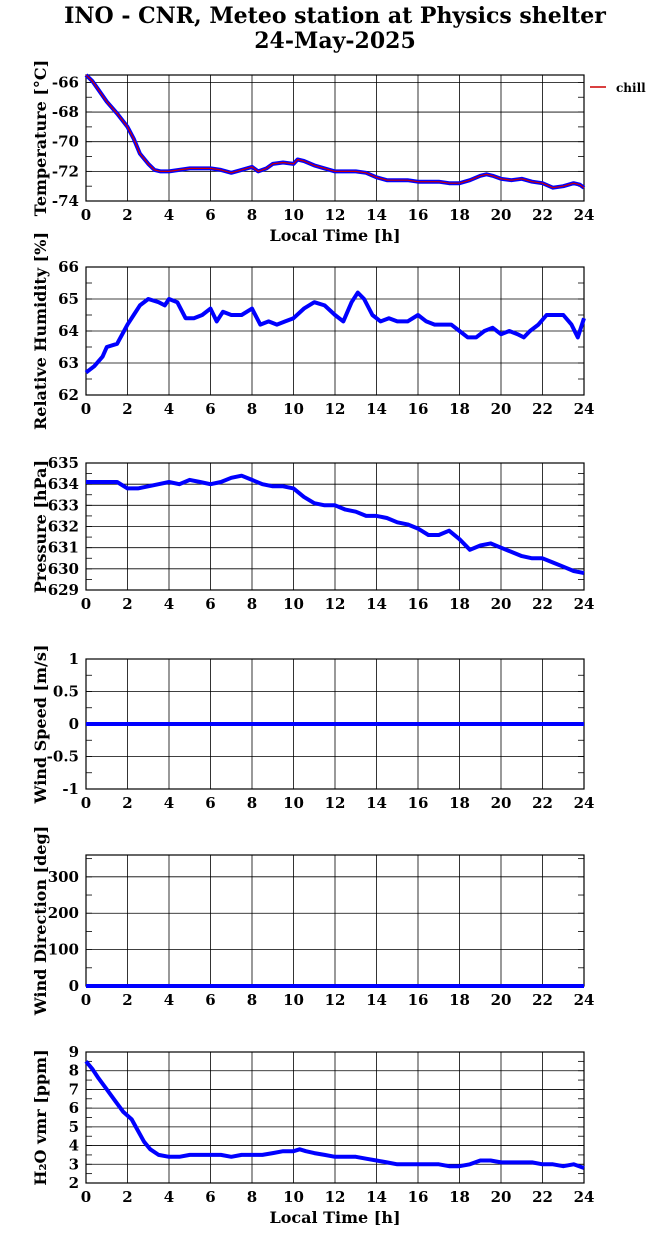 Image resolution: width=655 pixels, height=1248 pixels. Describe the element at coordinates (74, 1108) in the screenshot. I see `y-tick-label: 6` at that location.